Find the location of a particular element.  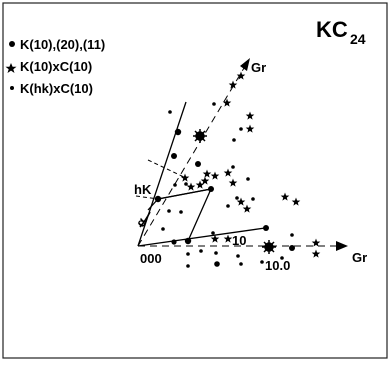

graphite-spots is located at coordinates (234, 191).